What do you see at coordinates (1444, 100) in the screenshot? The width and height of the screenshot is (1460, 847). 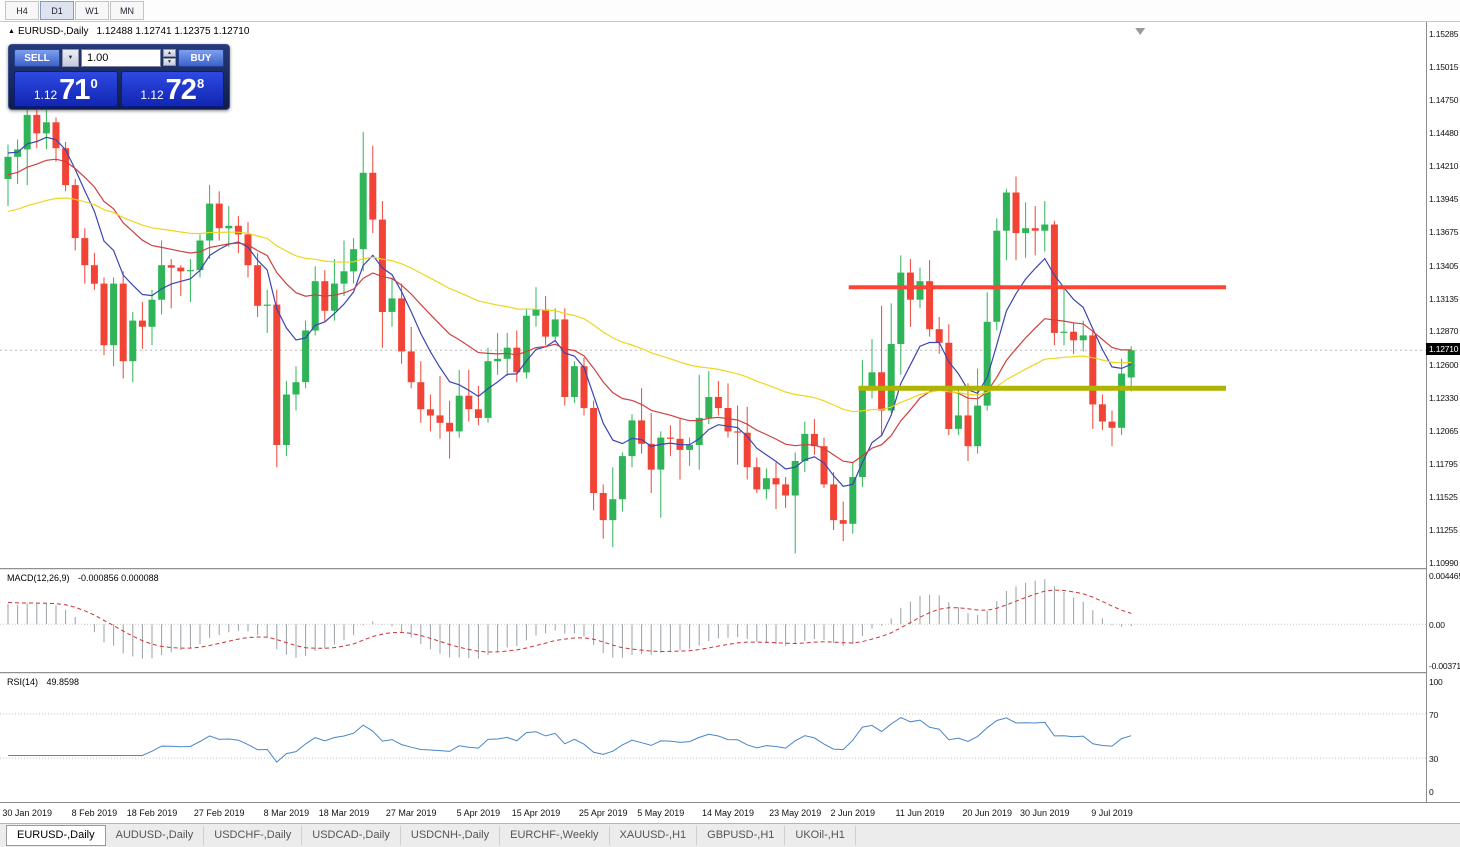 I see `price-axis-label: 1.14750` at bounding box center [1444, 100].